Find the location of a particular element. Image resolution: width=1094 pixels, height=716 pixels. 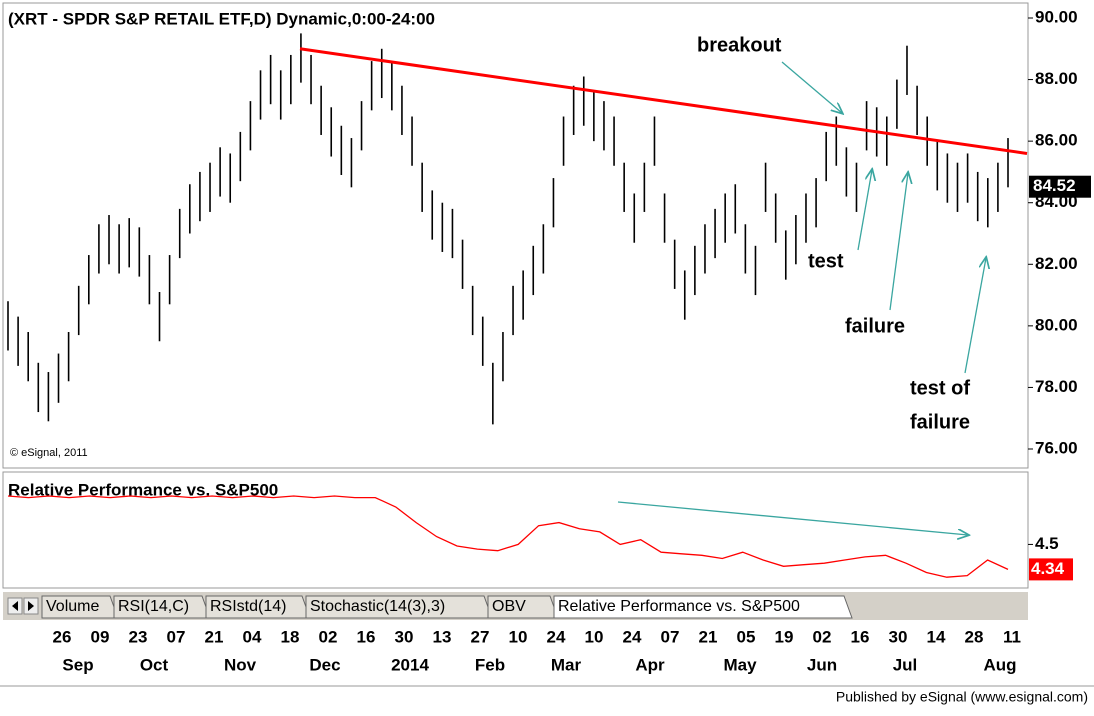

annotation: test is located at coordinates (826, 261).